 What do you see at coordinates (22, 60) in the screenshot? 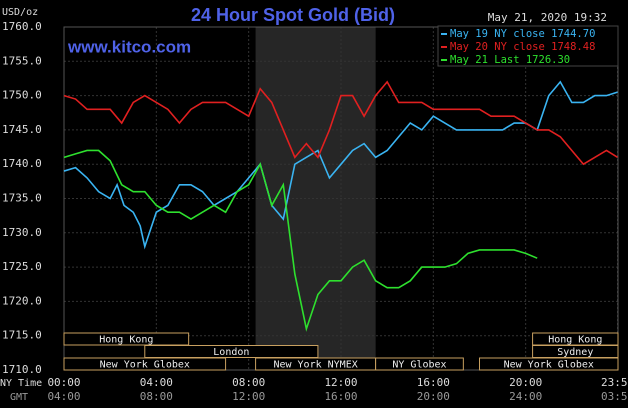
I see `y-tick-label: 1755.0` at bounding box center [22, 60].